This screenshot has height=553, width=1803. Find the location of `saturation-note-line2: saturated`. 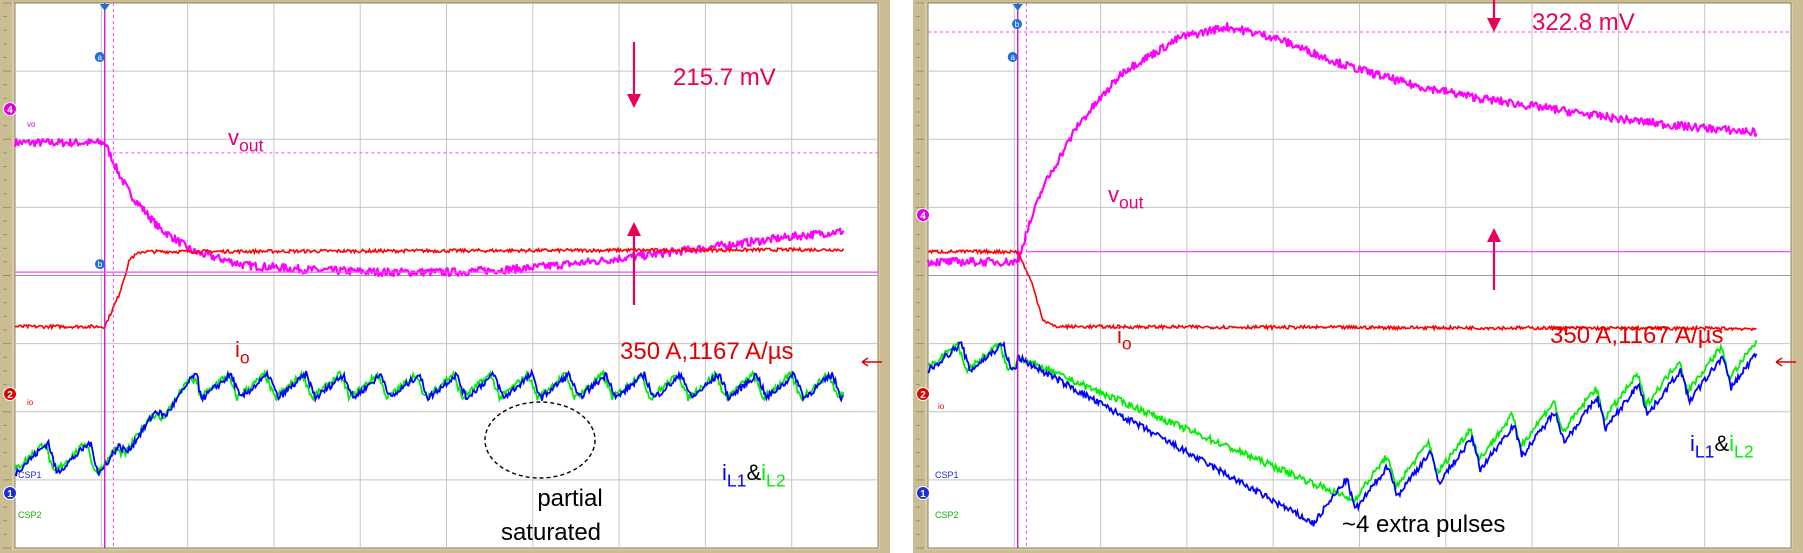

saturation-note-line2: saturated is located at coordinates (551, 532).